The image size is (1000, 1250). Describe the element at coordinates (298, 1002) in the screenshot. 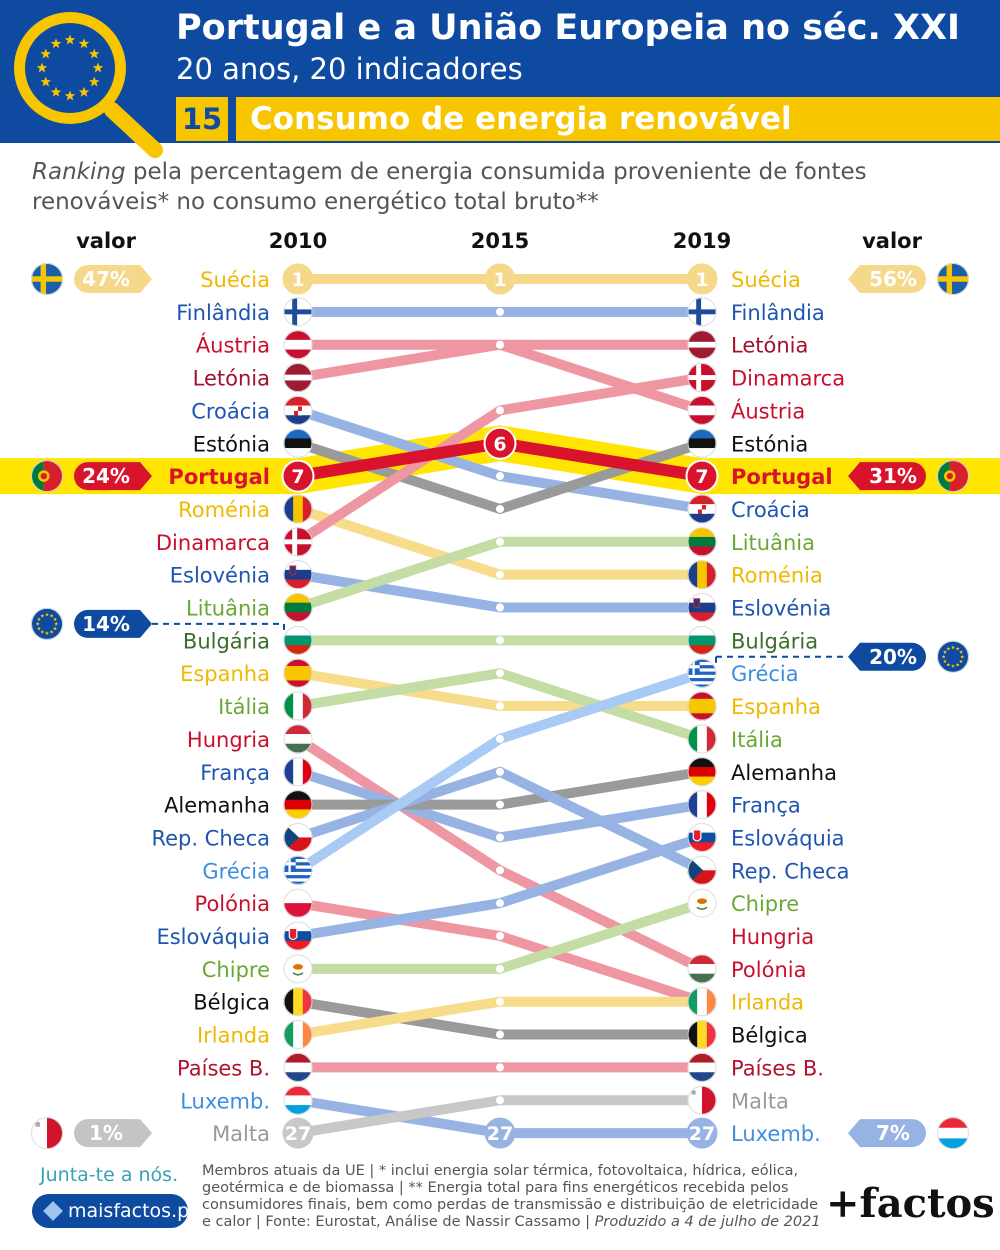

I see `flag-be-icon` at that location.